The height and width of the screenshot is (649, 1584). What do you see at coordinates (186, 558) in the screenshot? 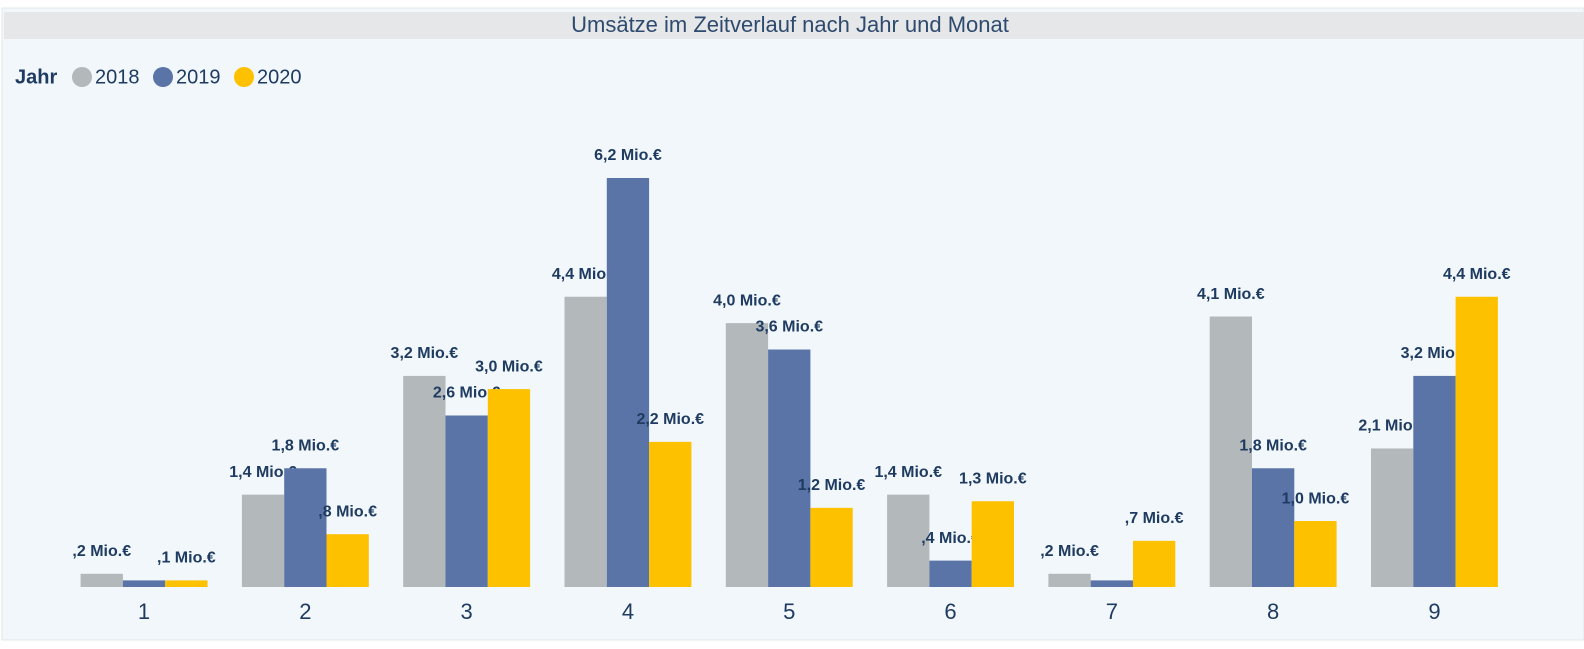
I see `data-label: ,1 Mio.€` at bounding box center [186, 558].